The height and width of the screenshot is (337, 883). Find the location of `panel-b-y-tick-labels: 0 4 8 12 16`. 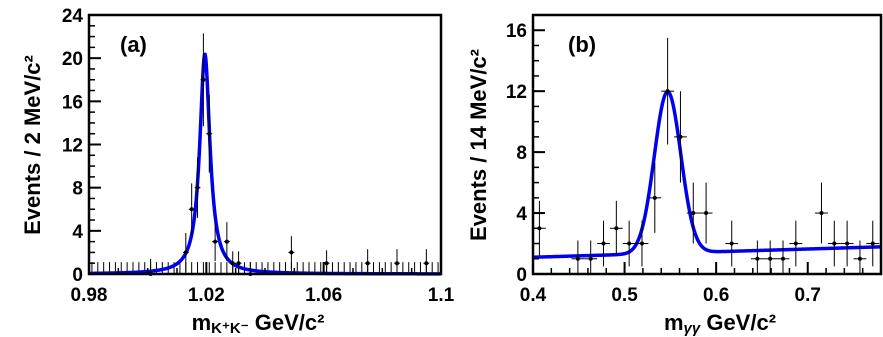

panel-b-y-tick-labels: 0 4 8 12 16 is located at coordinates (517, 153).